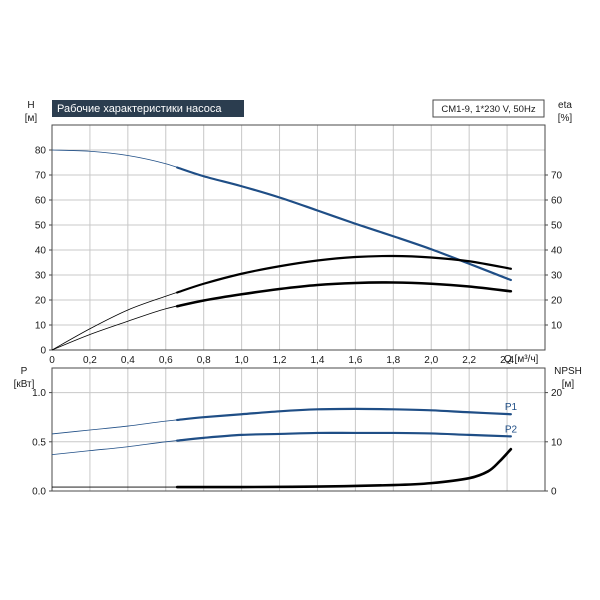 This screenshot has height=600, width=600. What do you see at coordinates (557, 176) in the screenshot?
I see `right-tick-label: 70` at bounding box center [557, 176].